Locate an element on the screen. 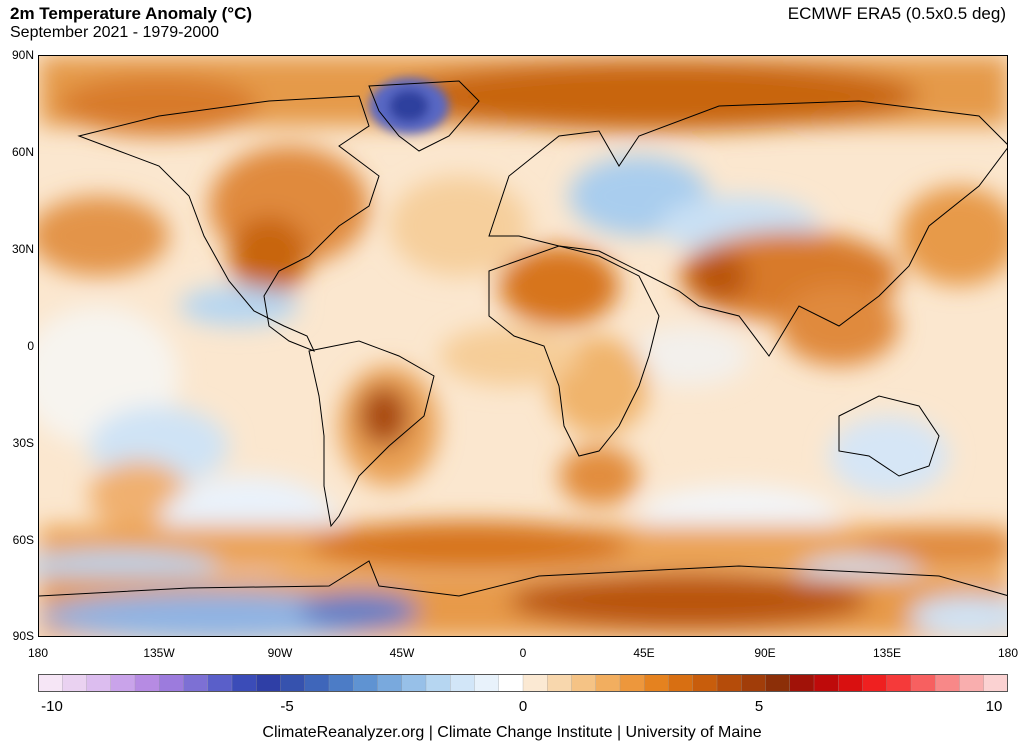  greenland-anomaly is located at coordinates (409, 106).